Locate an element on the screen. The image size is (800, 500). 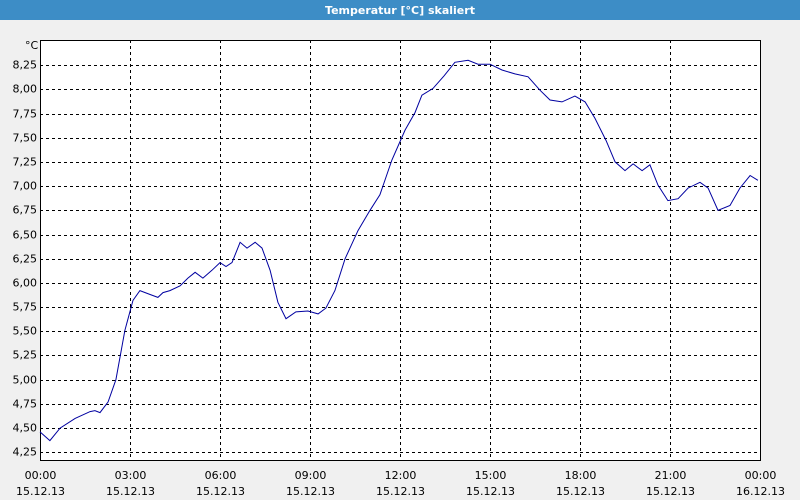
y-tick-label: 4,50 is located at coordinates (25, 428).